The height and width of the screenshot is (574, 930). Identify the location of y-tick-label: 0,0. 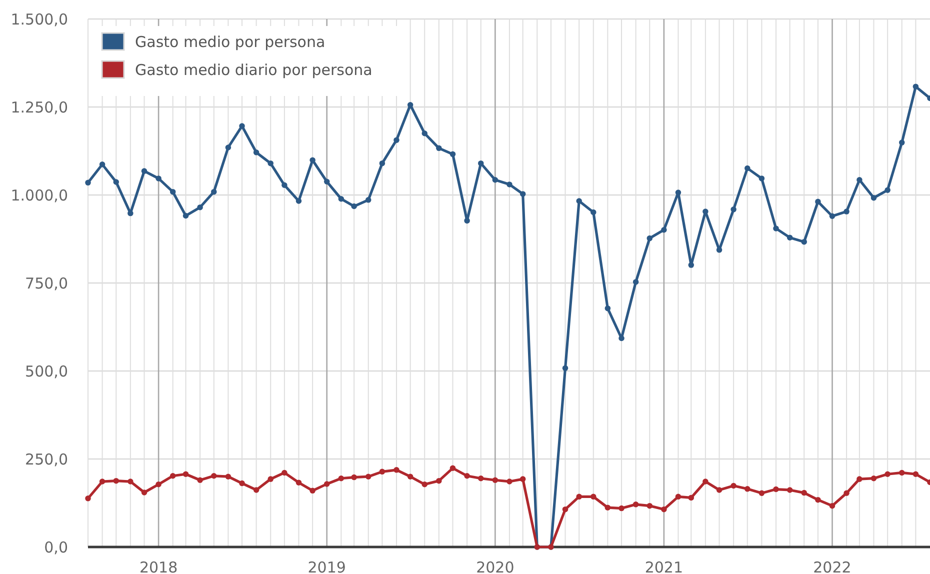
(56, 547).